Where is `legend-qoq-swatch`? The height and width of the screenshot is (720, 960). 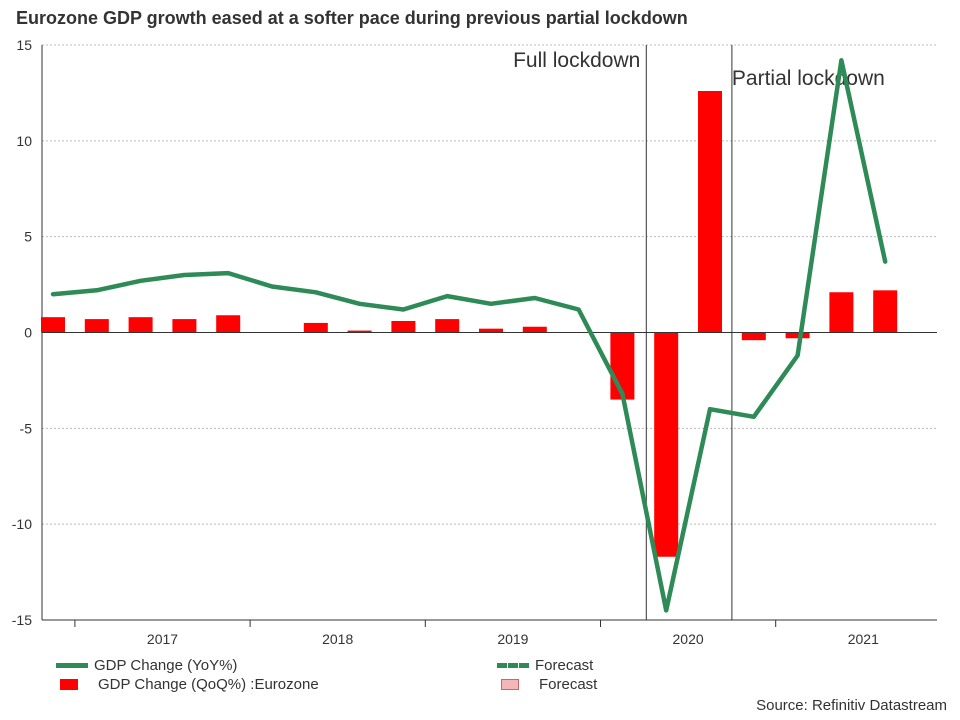 legend-qoq-swatch is located at coordinates (69, 684).